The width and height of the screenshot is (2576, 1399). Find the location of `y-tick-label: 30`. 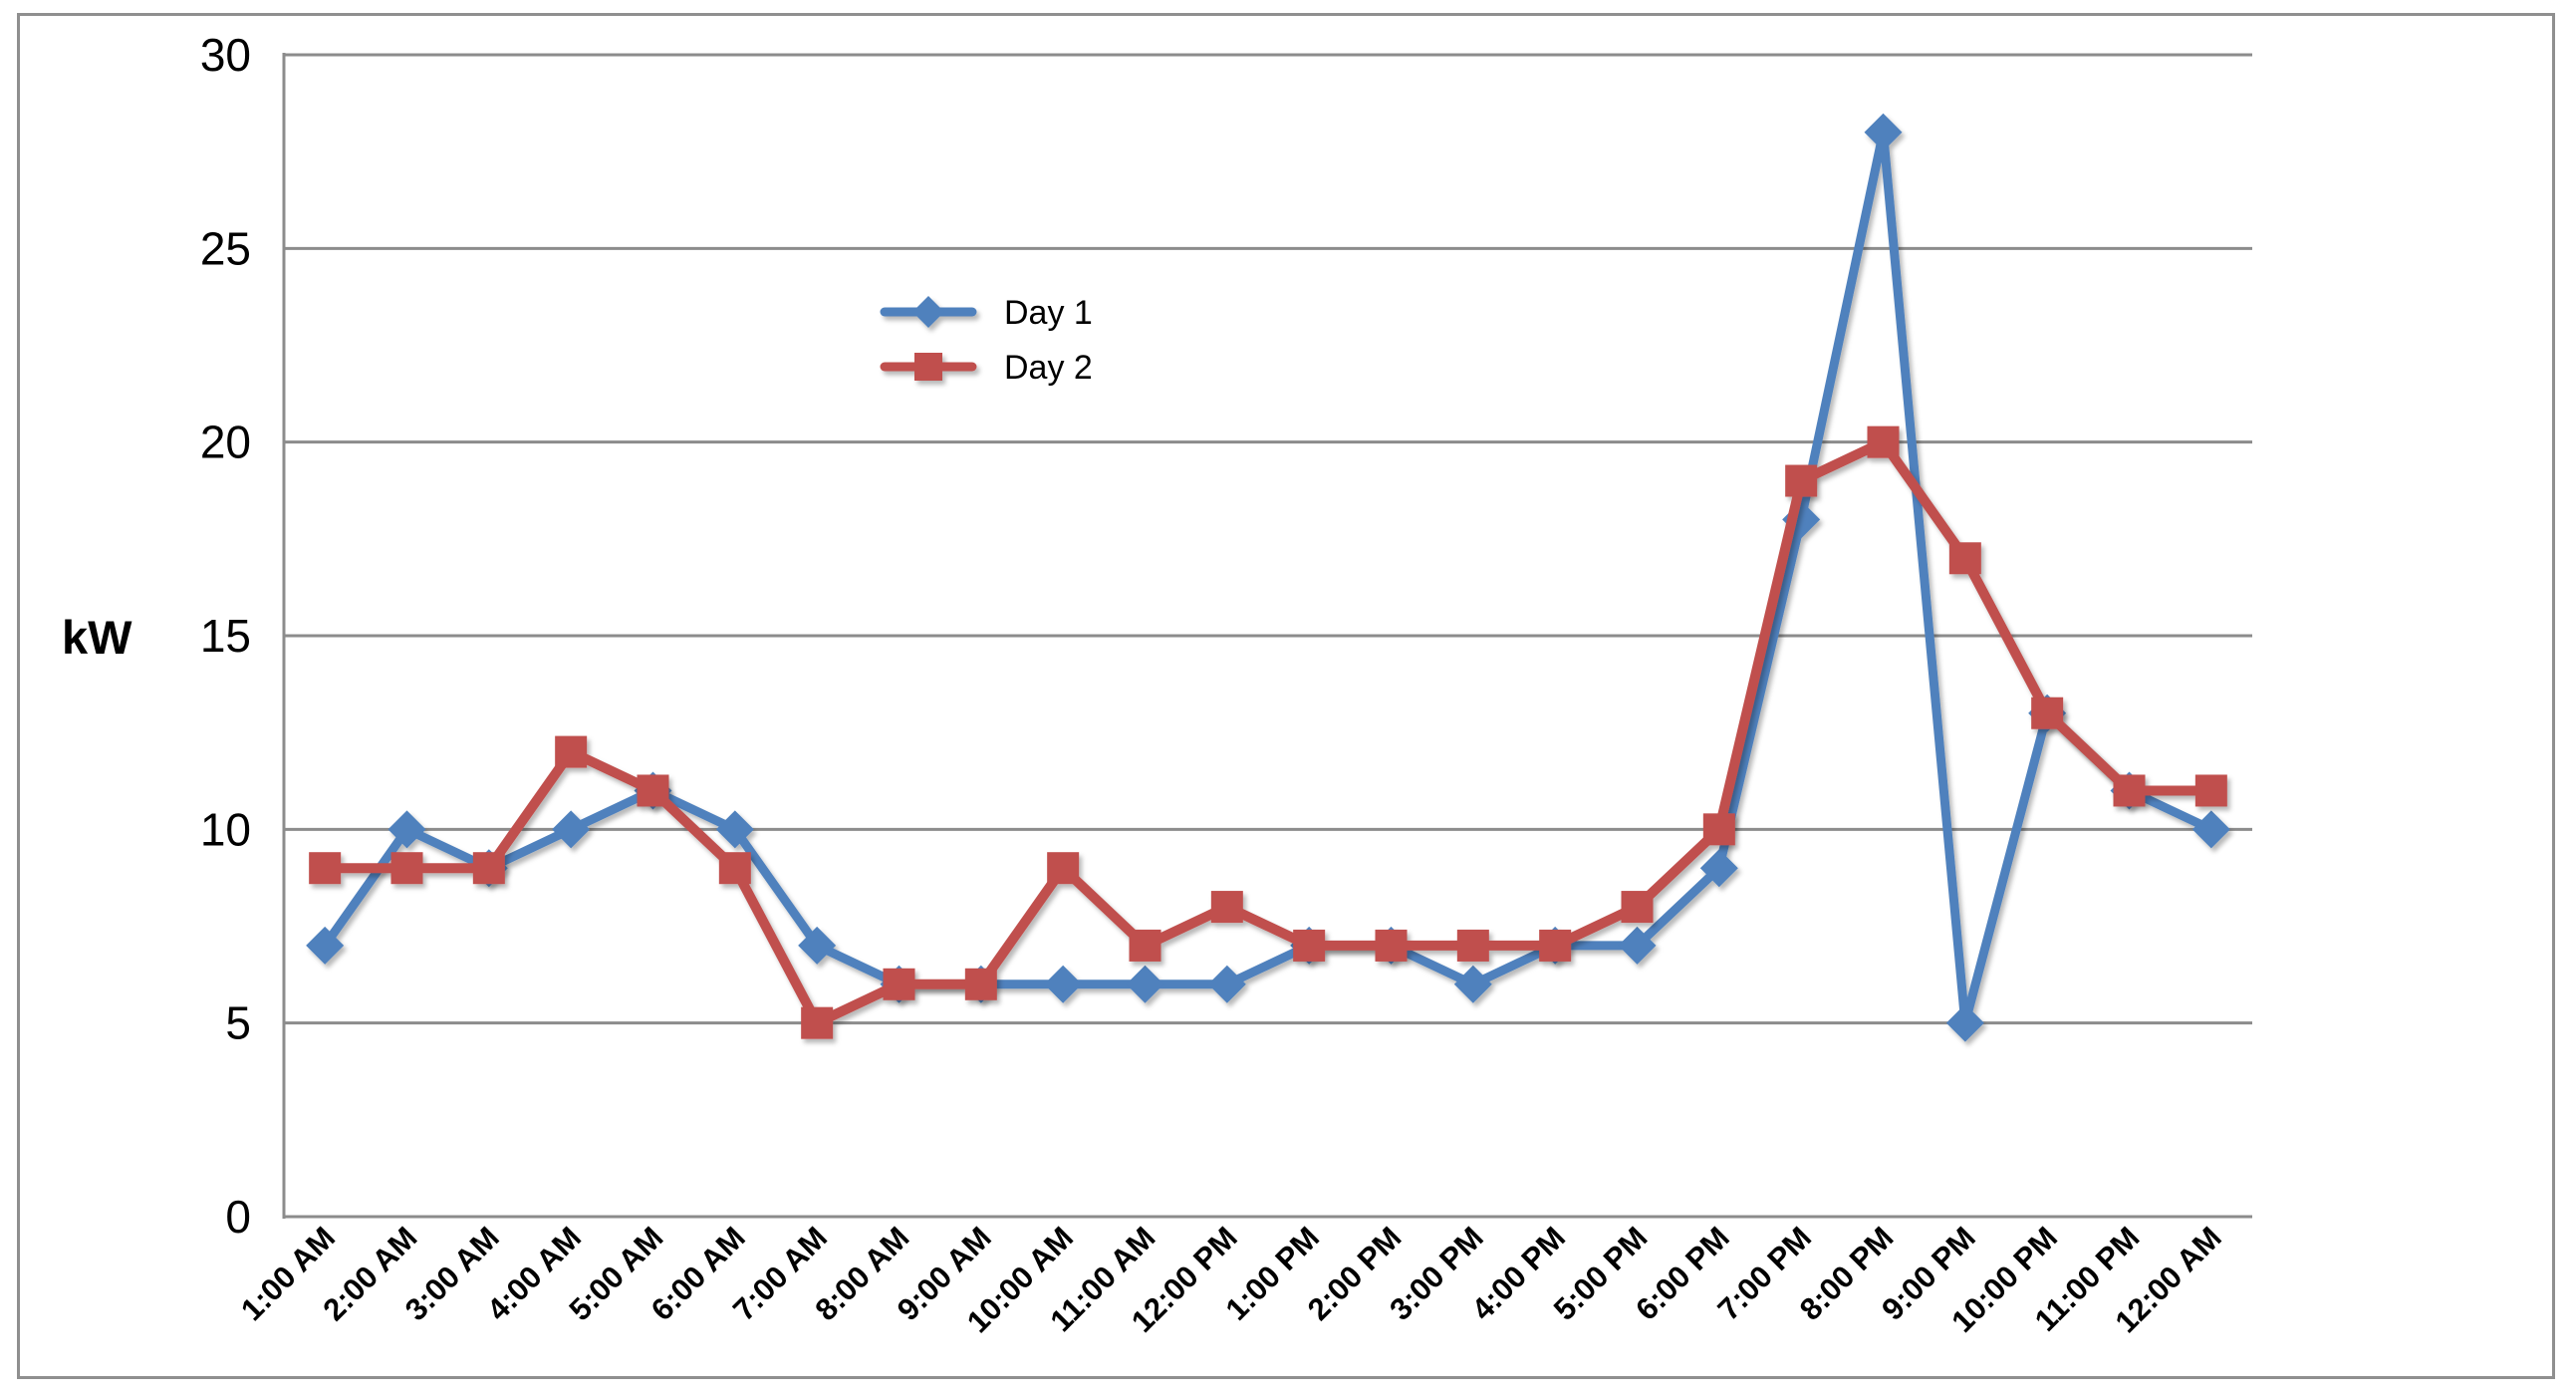

y-tick-label: 30 is located at coordinates (225, 55).